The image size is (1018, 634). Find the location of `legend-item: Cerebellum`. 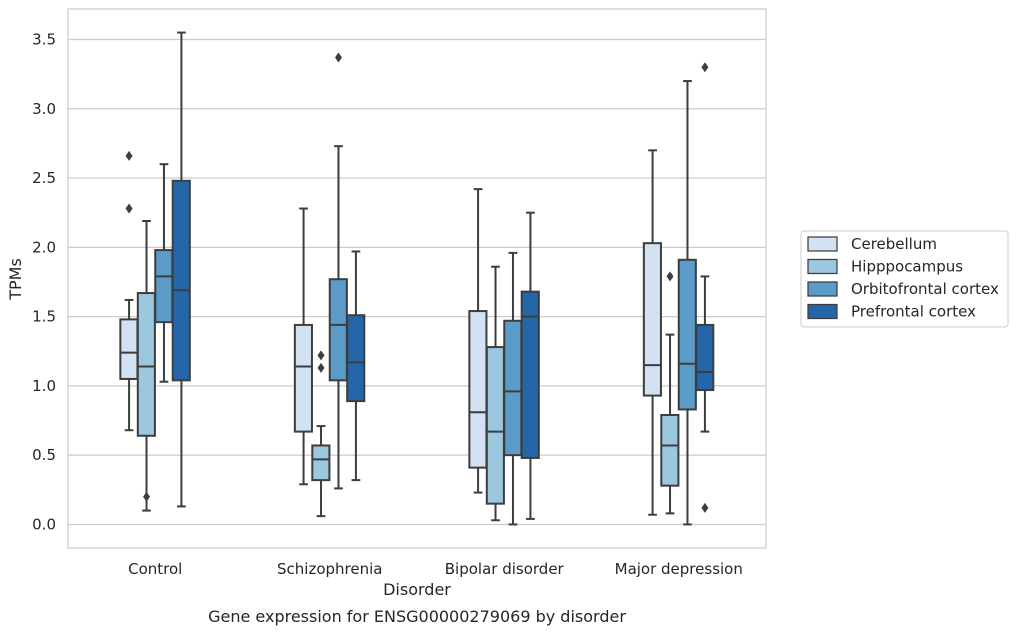

legend-item: Cerebellum is located at coordinates (872, 244).